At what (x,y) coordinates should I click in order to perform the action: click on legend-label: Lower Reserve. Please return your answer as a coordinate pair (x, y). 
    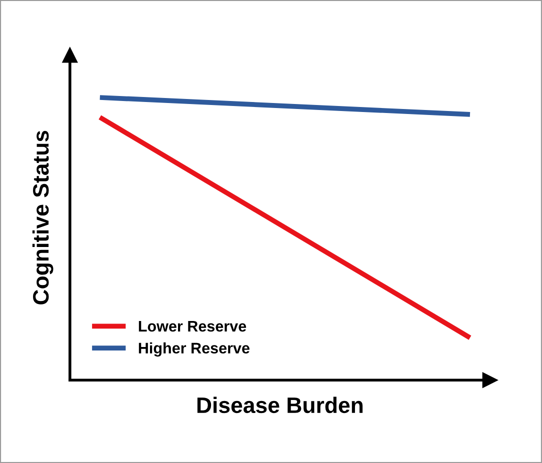
    Looking at the image, I should click on (192, 326).